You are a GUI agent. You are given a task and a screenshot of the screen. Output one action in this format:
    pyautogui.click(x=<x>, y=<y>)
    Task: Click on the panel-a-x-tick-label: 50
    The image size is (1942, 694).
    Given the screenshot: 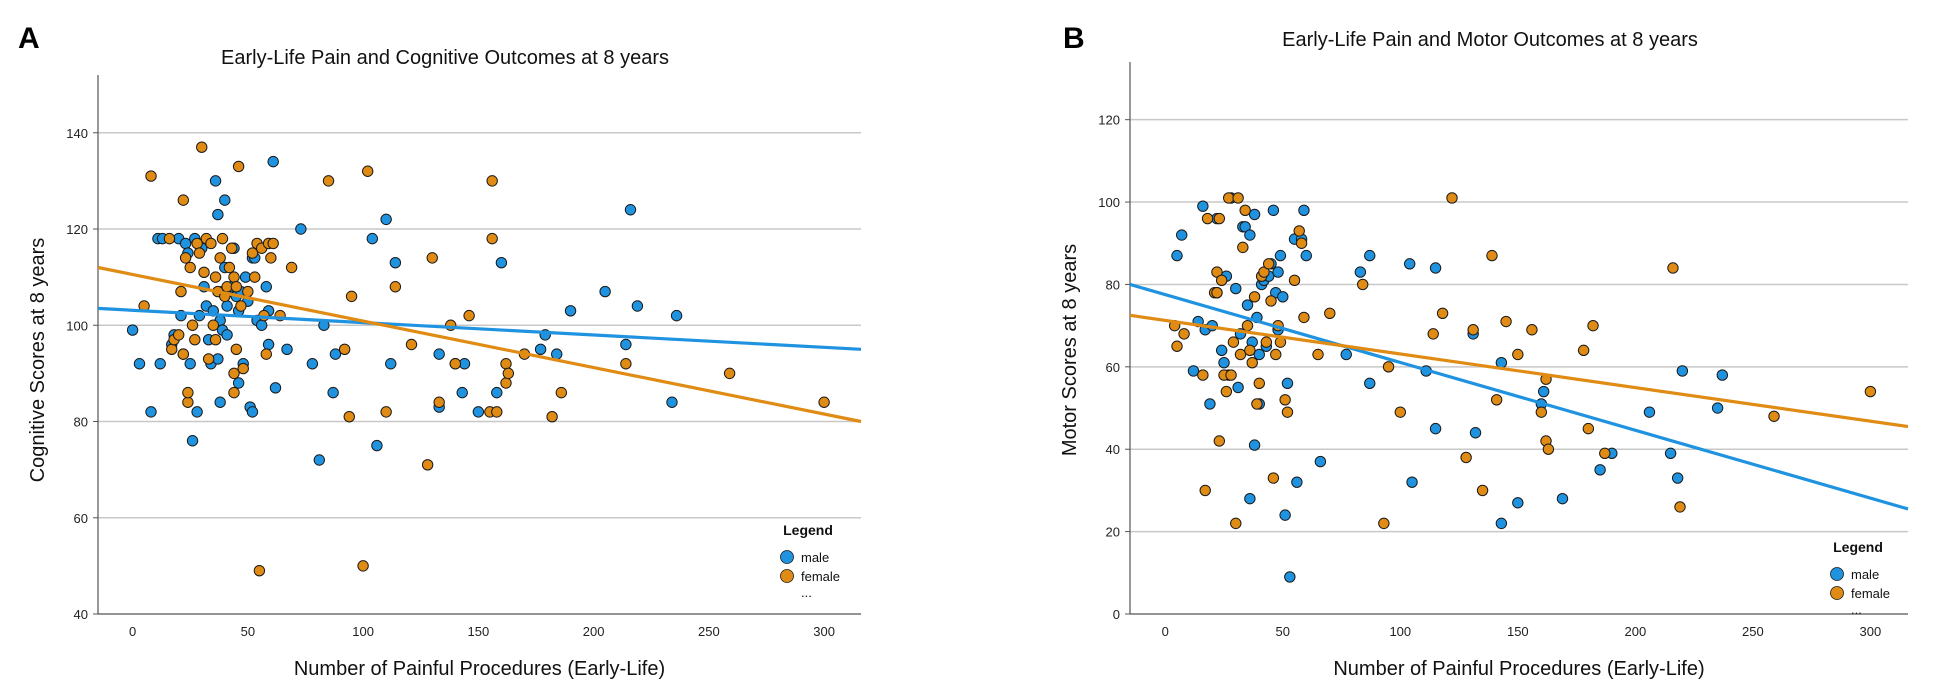 What is the action you would take?
    pyautogui.click(x=248, y=631)
    